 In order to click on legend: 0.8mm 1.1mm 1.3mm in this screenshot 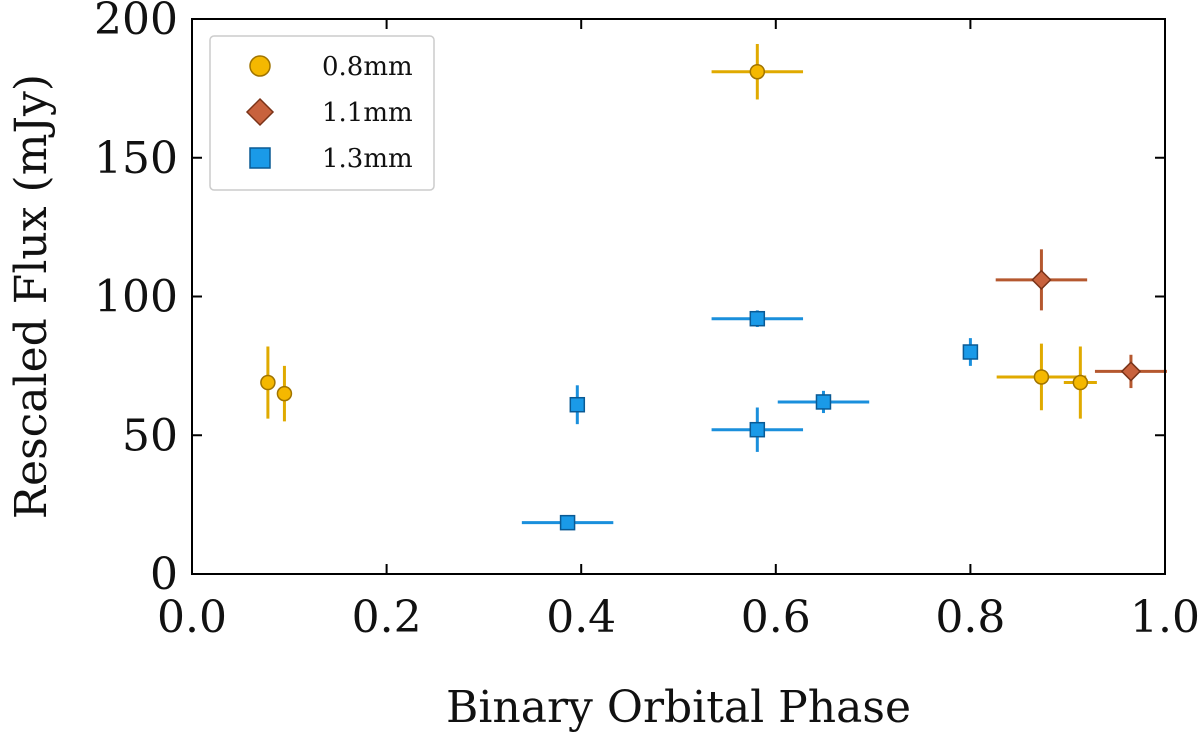, I will do `click(322, 113)`.